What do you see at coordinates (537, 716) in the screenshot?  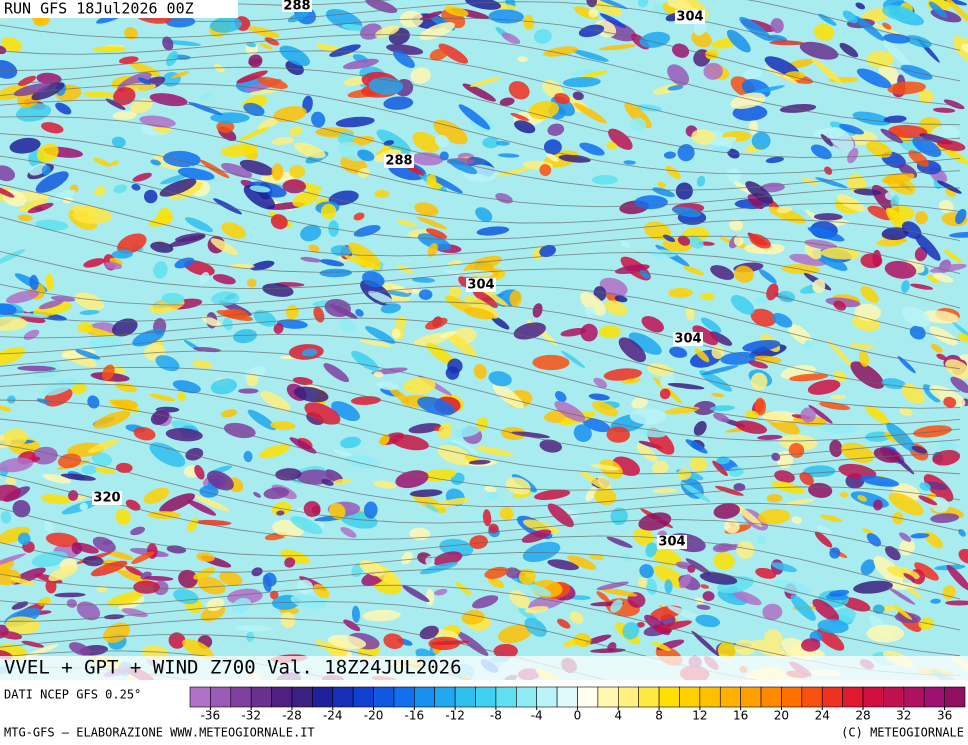 I see `tick-label: -4` at bounding box center [537, 716].